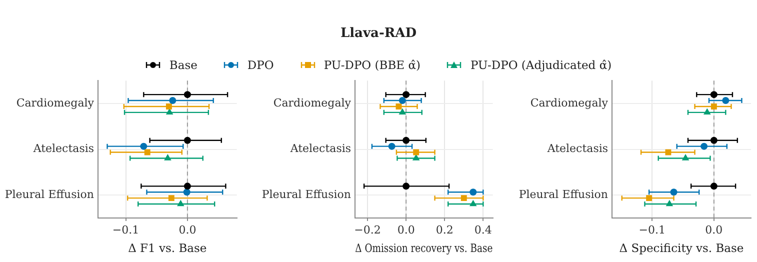 This screenshot has height=262, width=757. What do you see at coordinates (445, 229) in the screenshot?
I see `x-tick-label: 0.2` at bounding box center [445, 229].